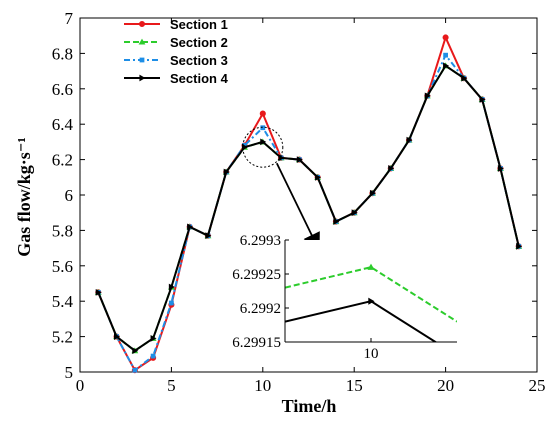 This screenshot has height=423, width=550. What do you see at coordinates (260, 309) in the screenshot?
I see `inset-y-tick-label: 6.2992` at bounding box center [260, 309].